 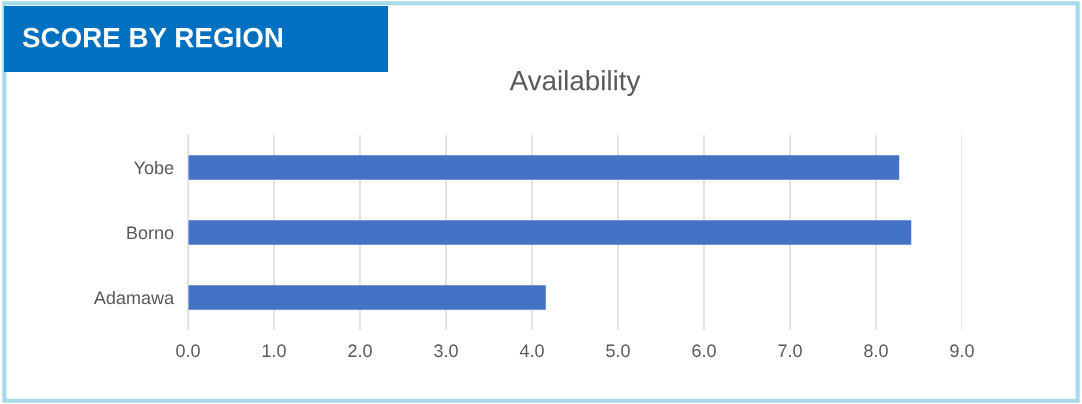 What do you see at coordinates (360, 351) in the screenshot?
I see `x-tick-label: 2.0` at bounding box center [360, 351].